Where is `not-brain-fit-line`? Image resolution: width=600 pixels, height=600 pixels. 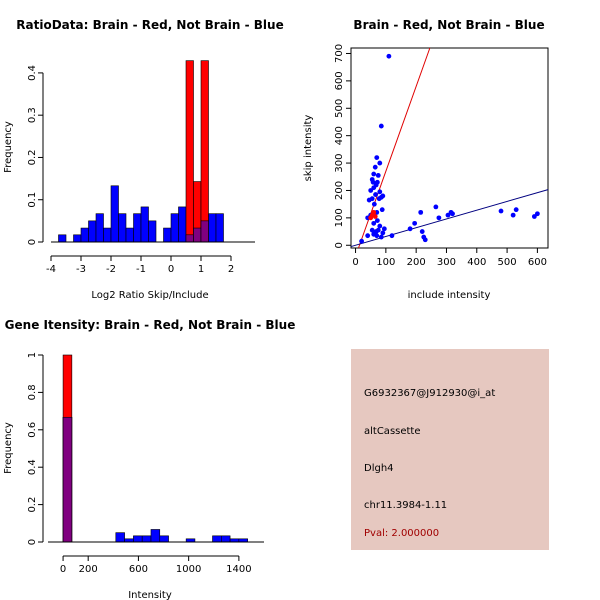
not-brain-fit-line is located at coordinates (449, 218).